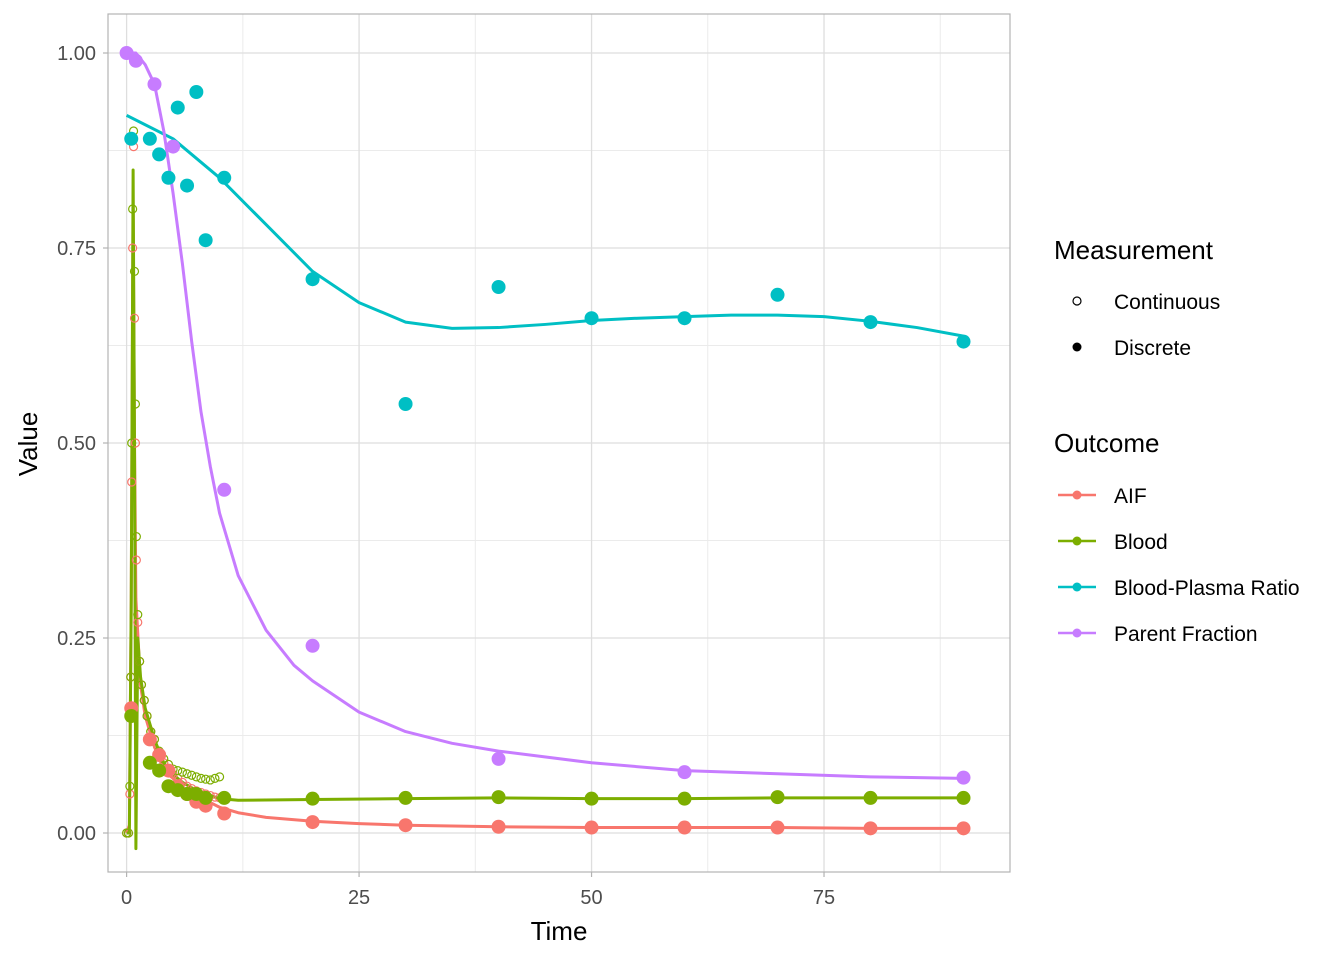 Image resolution: width=1344 pixels, height=960 pixels. I want to click on legend-label: Discrete, so click(1152, 348).